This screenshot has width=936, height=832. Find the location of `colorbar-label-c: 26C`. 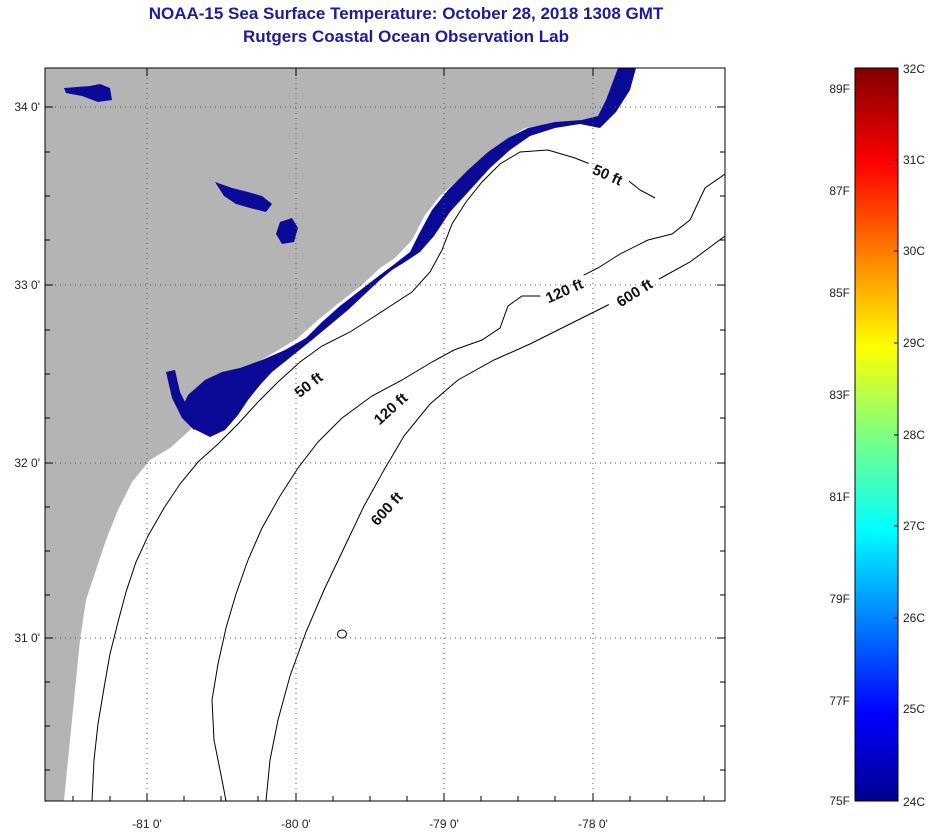

colorbar-label-c: 26C is located at coordinates (914, 618).